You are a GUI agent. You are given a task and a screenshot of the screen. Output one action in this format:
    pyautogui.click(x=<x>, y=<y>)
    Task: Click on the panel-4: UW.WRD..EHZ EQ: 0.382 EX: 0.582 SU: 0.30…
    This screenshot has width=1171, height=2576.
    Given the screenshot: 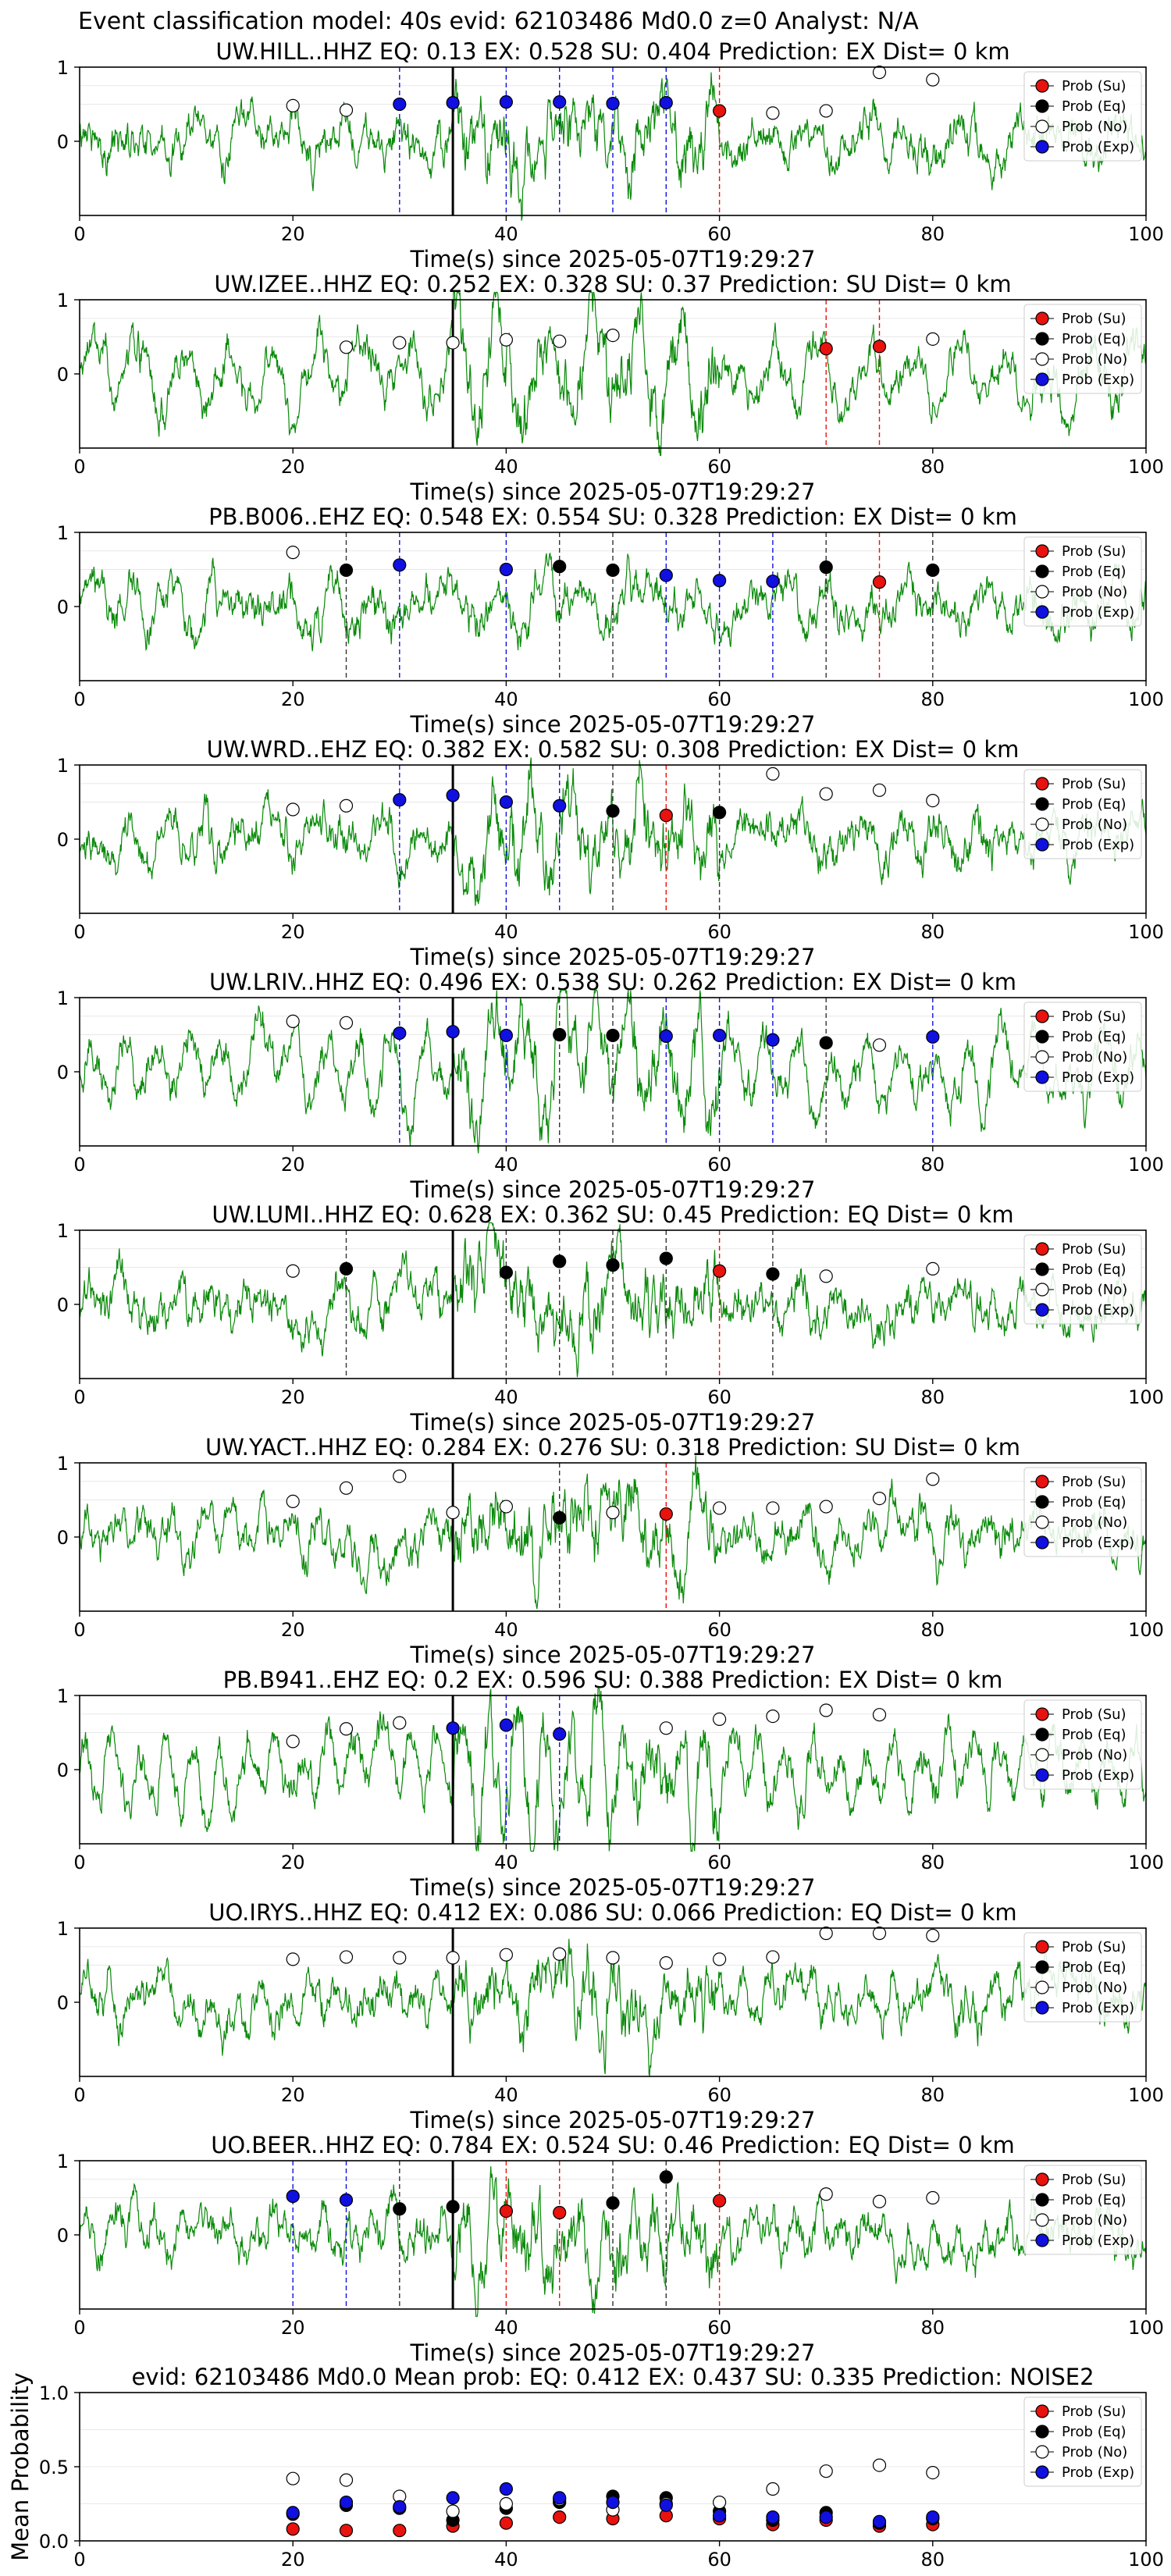 What is the action you would take?
    pyautogui.click(x=610, y=853)
    